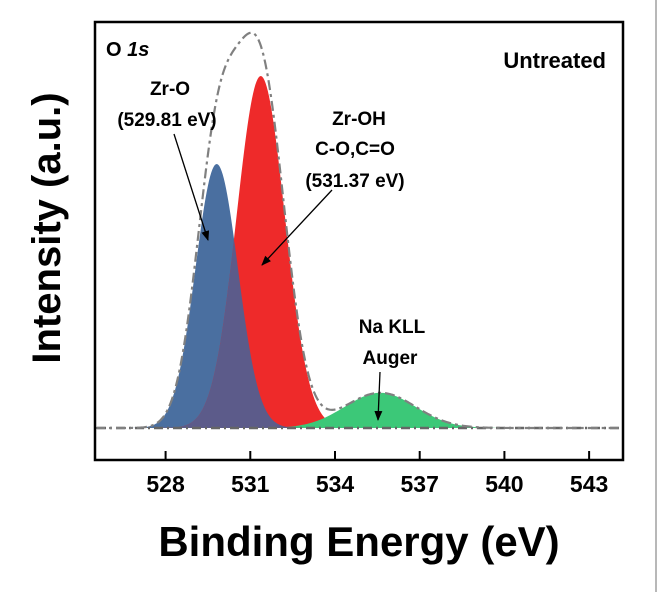  I want to click on x-tick-label-537: 537, so click(420, 484).